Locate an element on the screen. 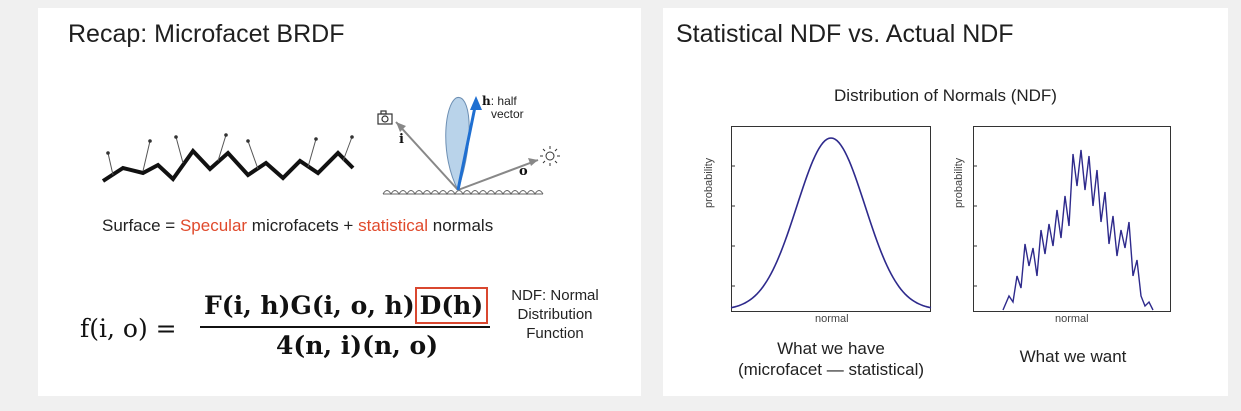 The width and height of the screenshot is (1241, 411). numerator-fg: F(i, h)G(i, o, h) is located at coordinates (309, 305).